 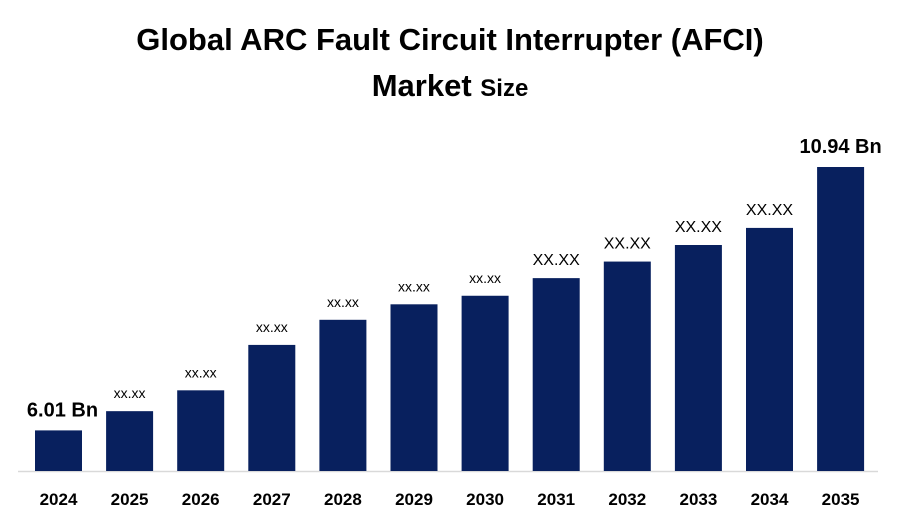 What do you see at coordinates (504, 88) in the screenshot?
I see `chart-title-size: Size` at bounding box center [504, 88].